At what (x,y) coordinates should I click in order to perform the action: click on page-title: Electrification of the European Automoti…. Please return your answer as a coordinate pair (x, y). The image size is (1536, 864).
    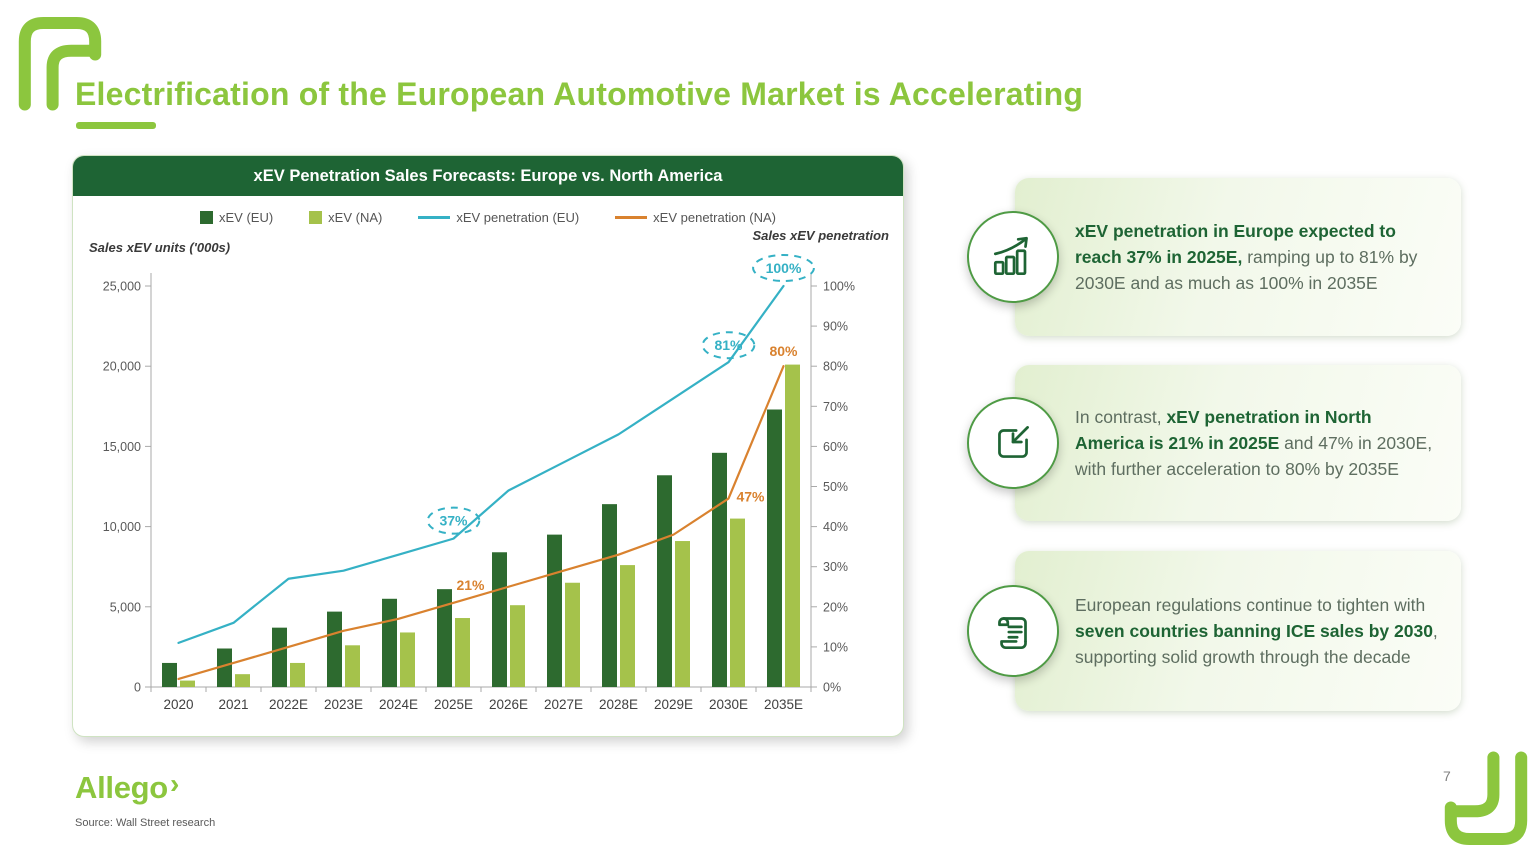
    Looking at the image, I should click on (579, 94).